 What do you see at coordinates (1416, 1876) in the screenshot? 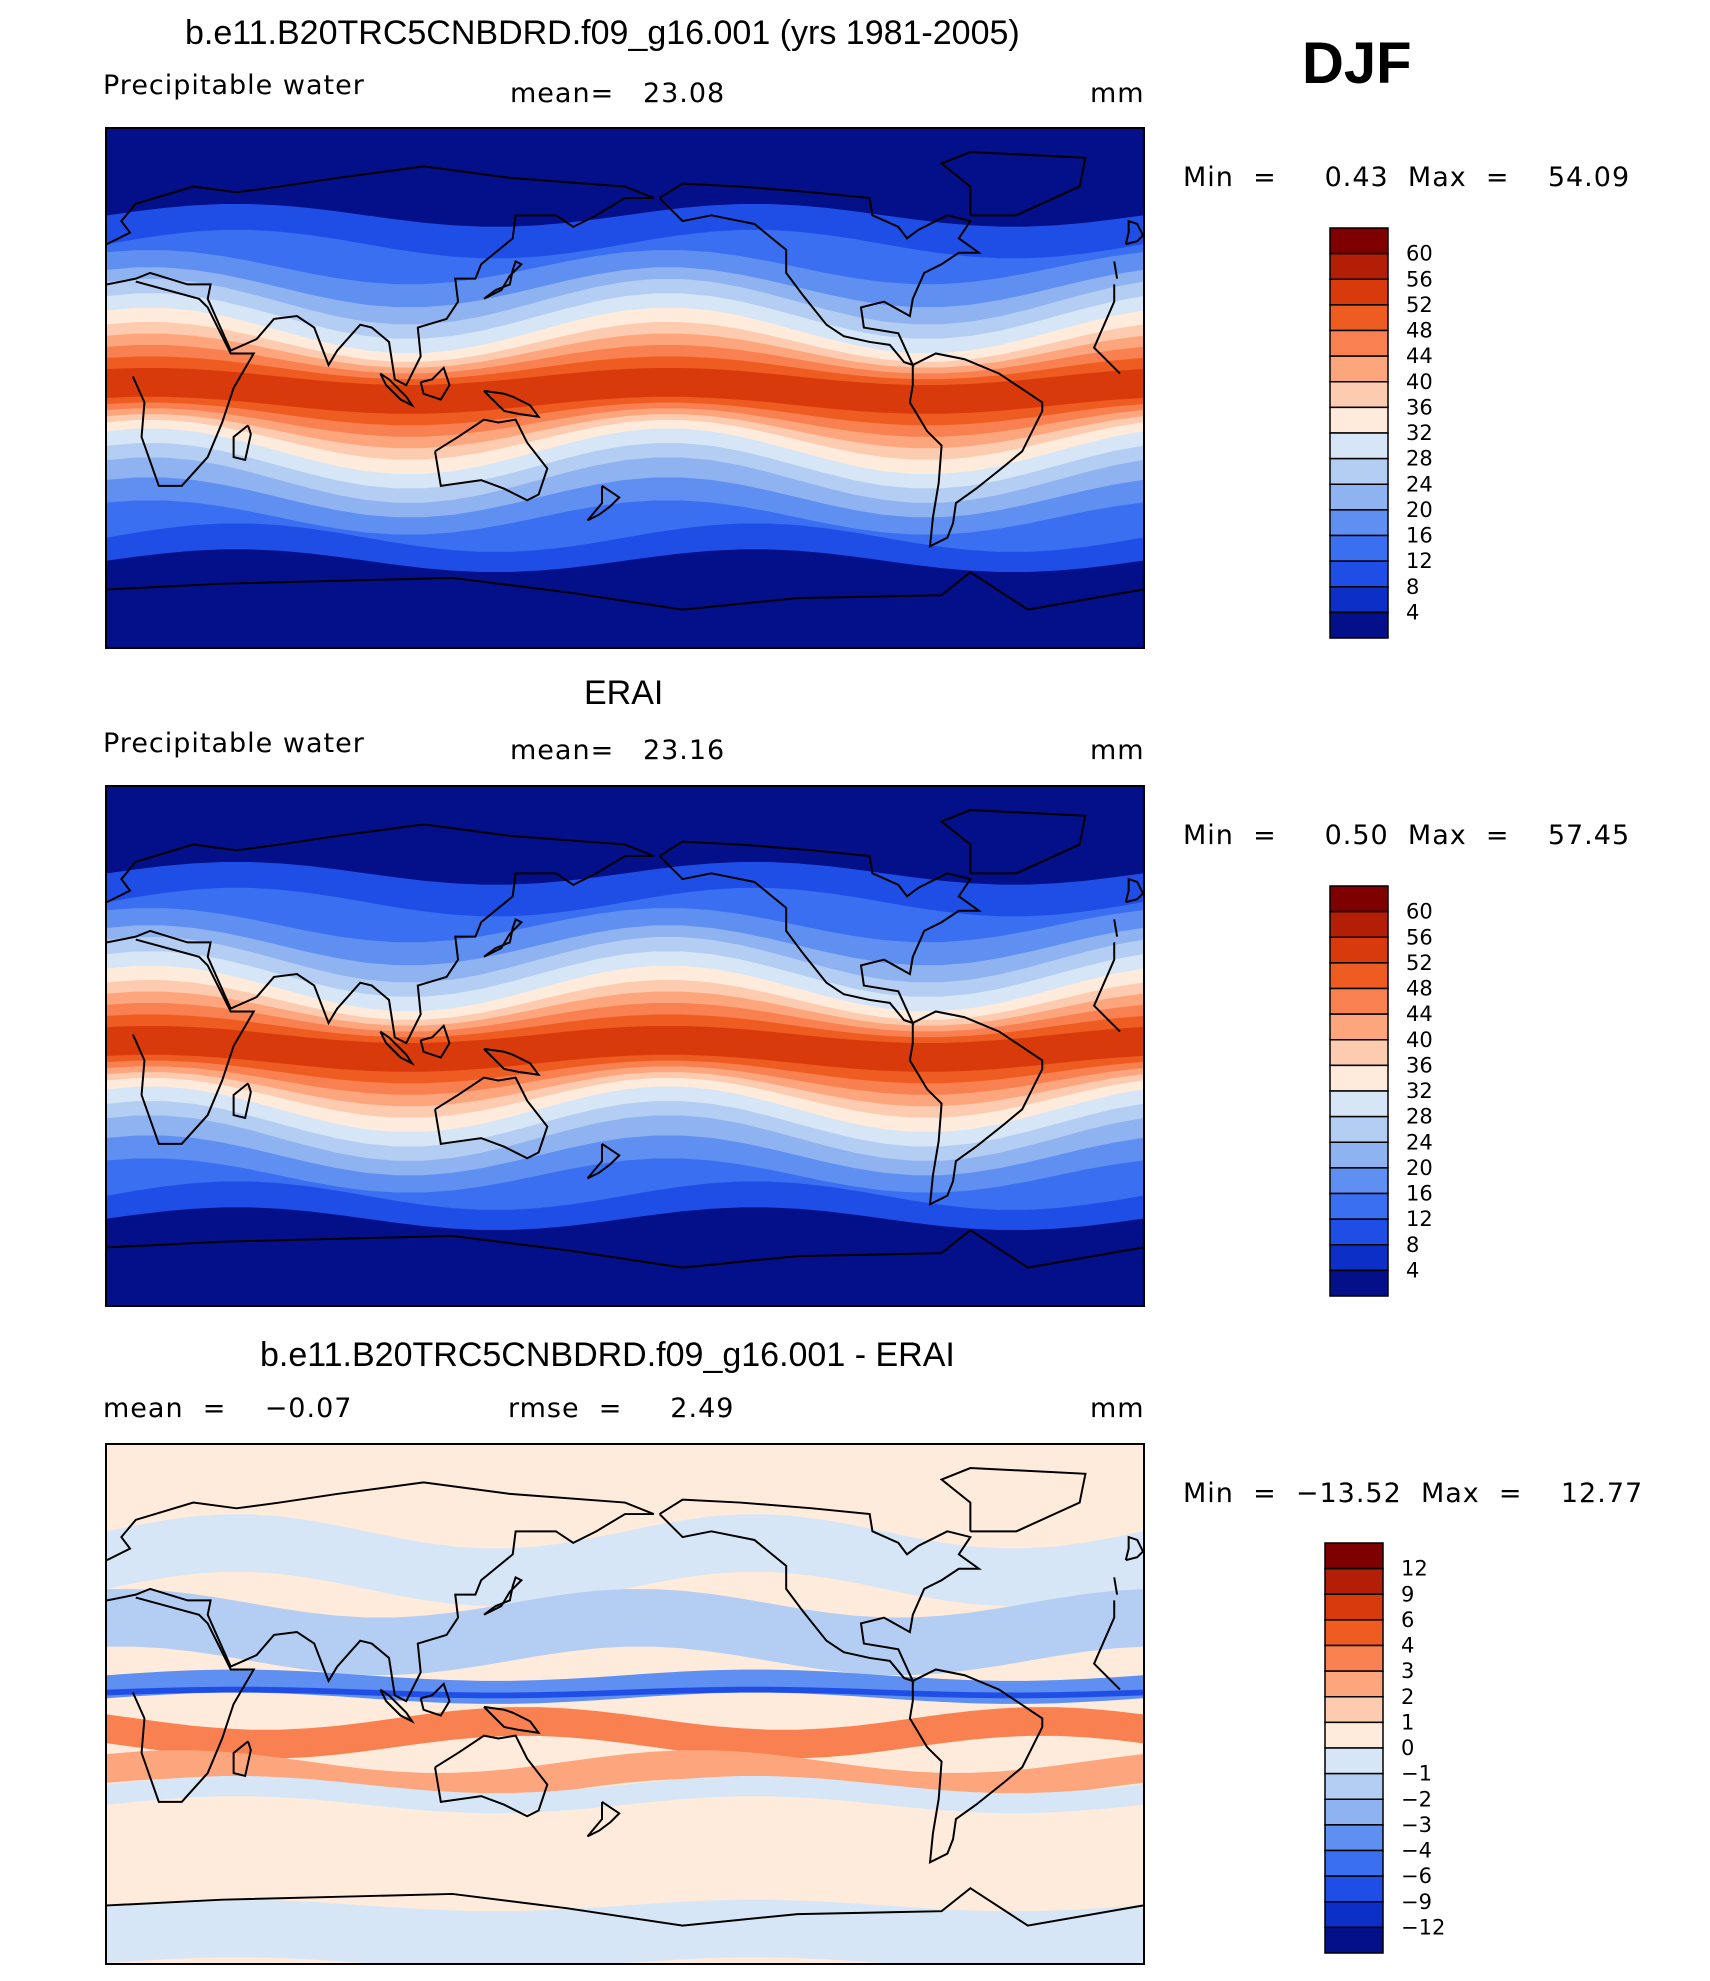
I see `colorbar-tick-label: −6` at bounding box center [1416, 1876].